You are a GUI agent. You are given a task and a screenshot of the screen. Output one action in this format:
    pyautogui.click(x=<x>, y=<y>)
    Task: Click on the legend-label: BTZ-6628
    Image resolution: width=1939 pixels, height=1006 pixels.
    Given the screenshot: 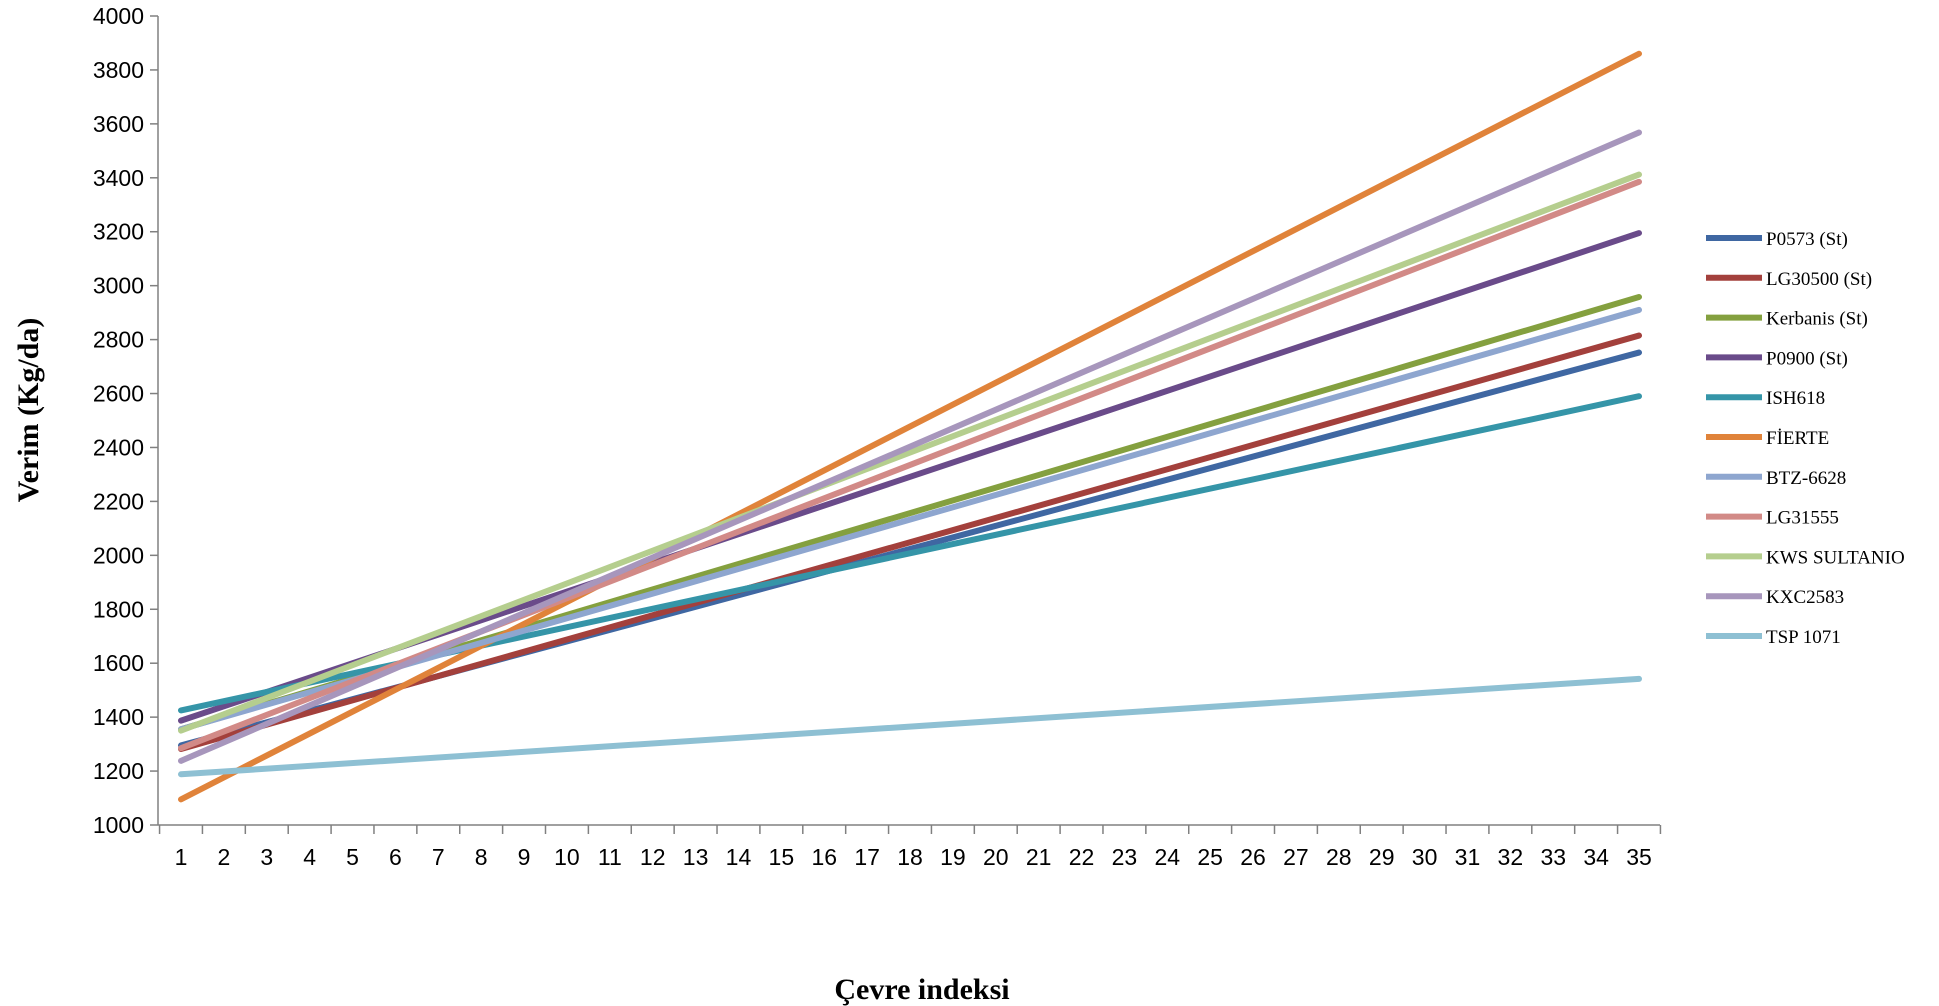 What is the action you would take?
    pyautogui.click(x=1806, y=478)
    